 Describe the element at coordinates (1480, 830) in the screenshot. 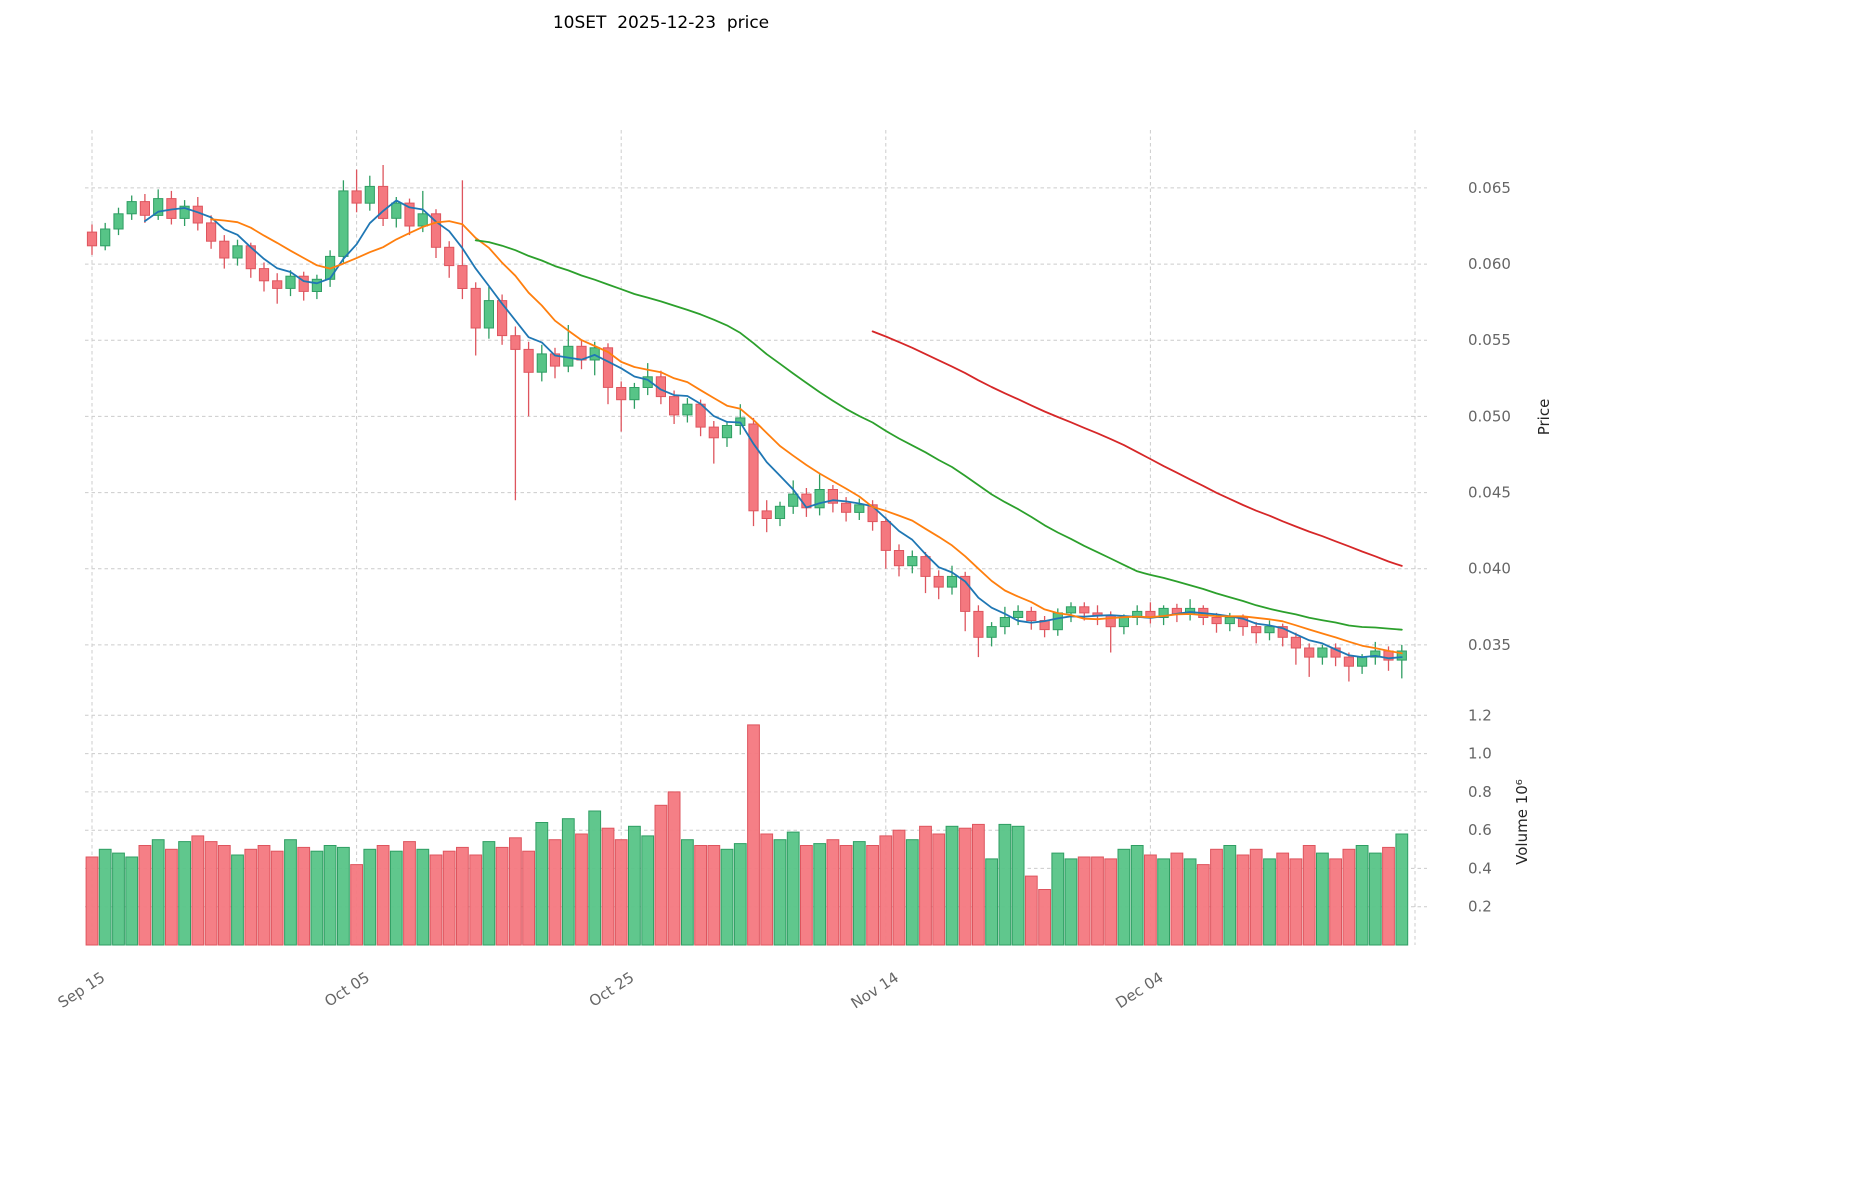

I see `svg-text: 0.6` at that location.